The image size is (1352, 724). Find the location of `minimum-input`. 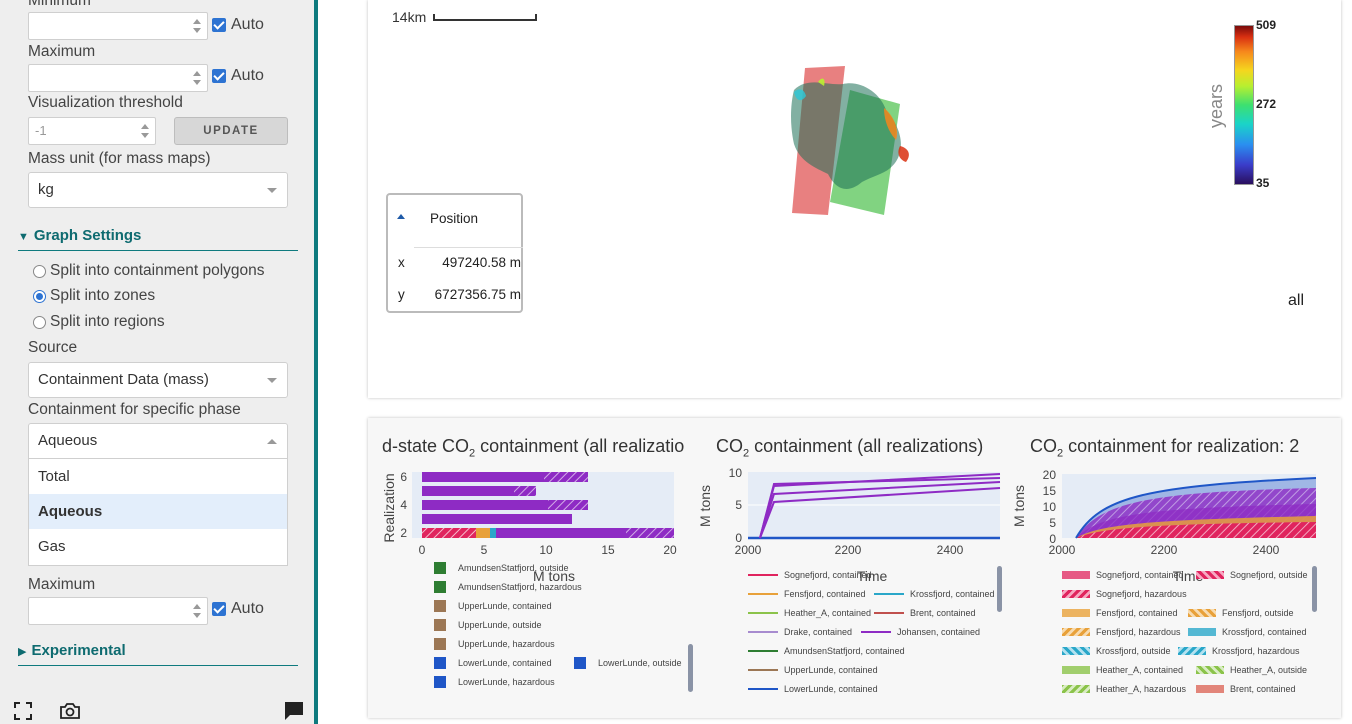

minimum-input is located at coordinates (118, 26).